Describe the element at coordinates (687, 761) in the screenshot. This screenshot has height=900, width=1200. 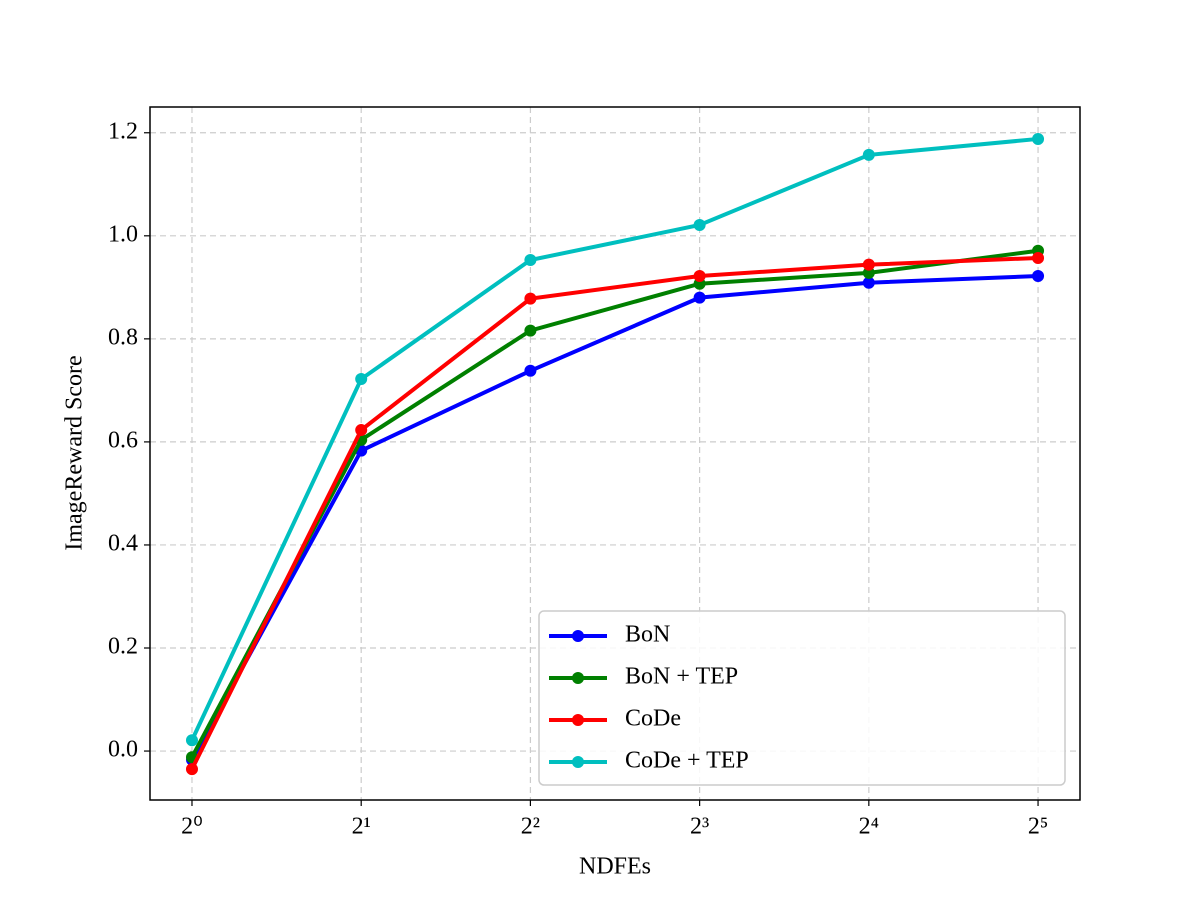
I see `legend-label: CoDe + TEP` at that location.